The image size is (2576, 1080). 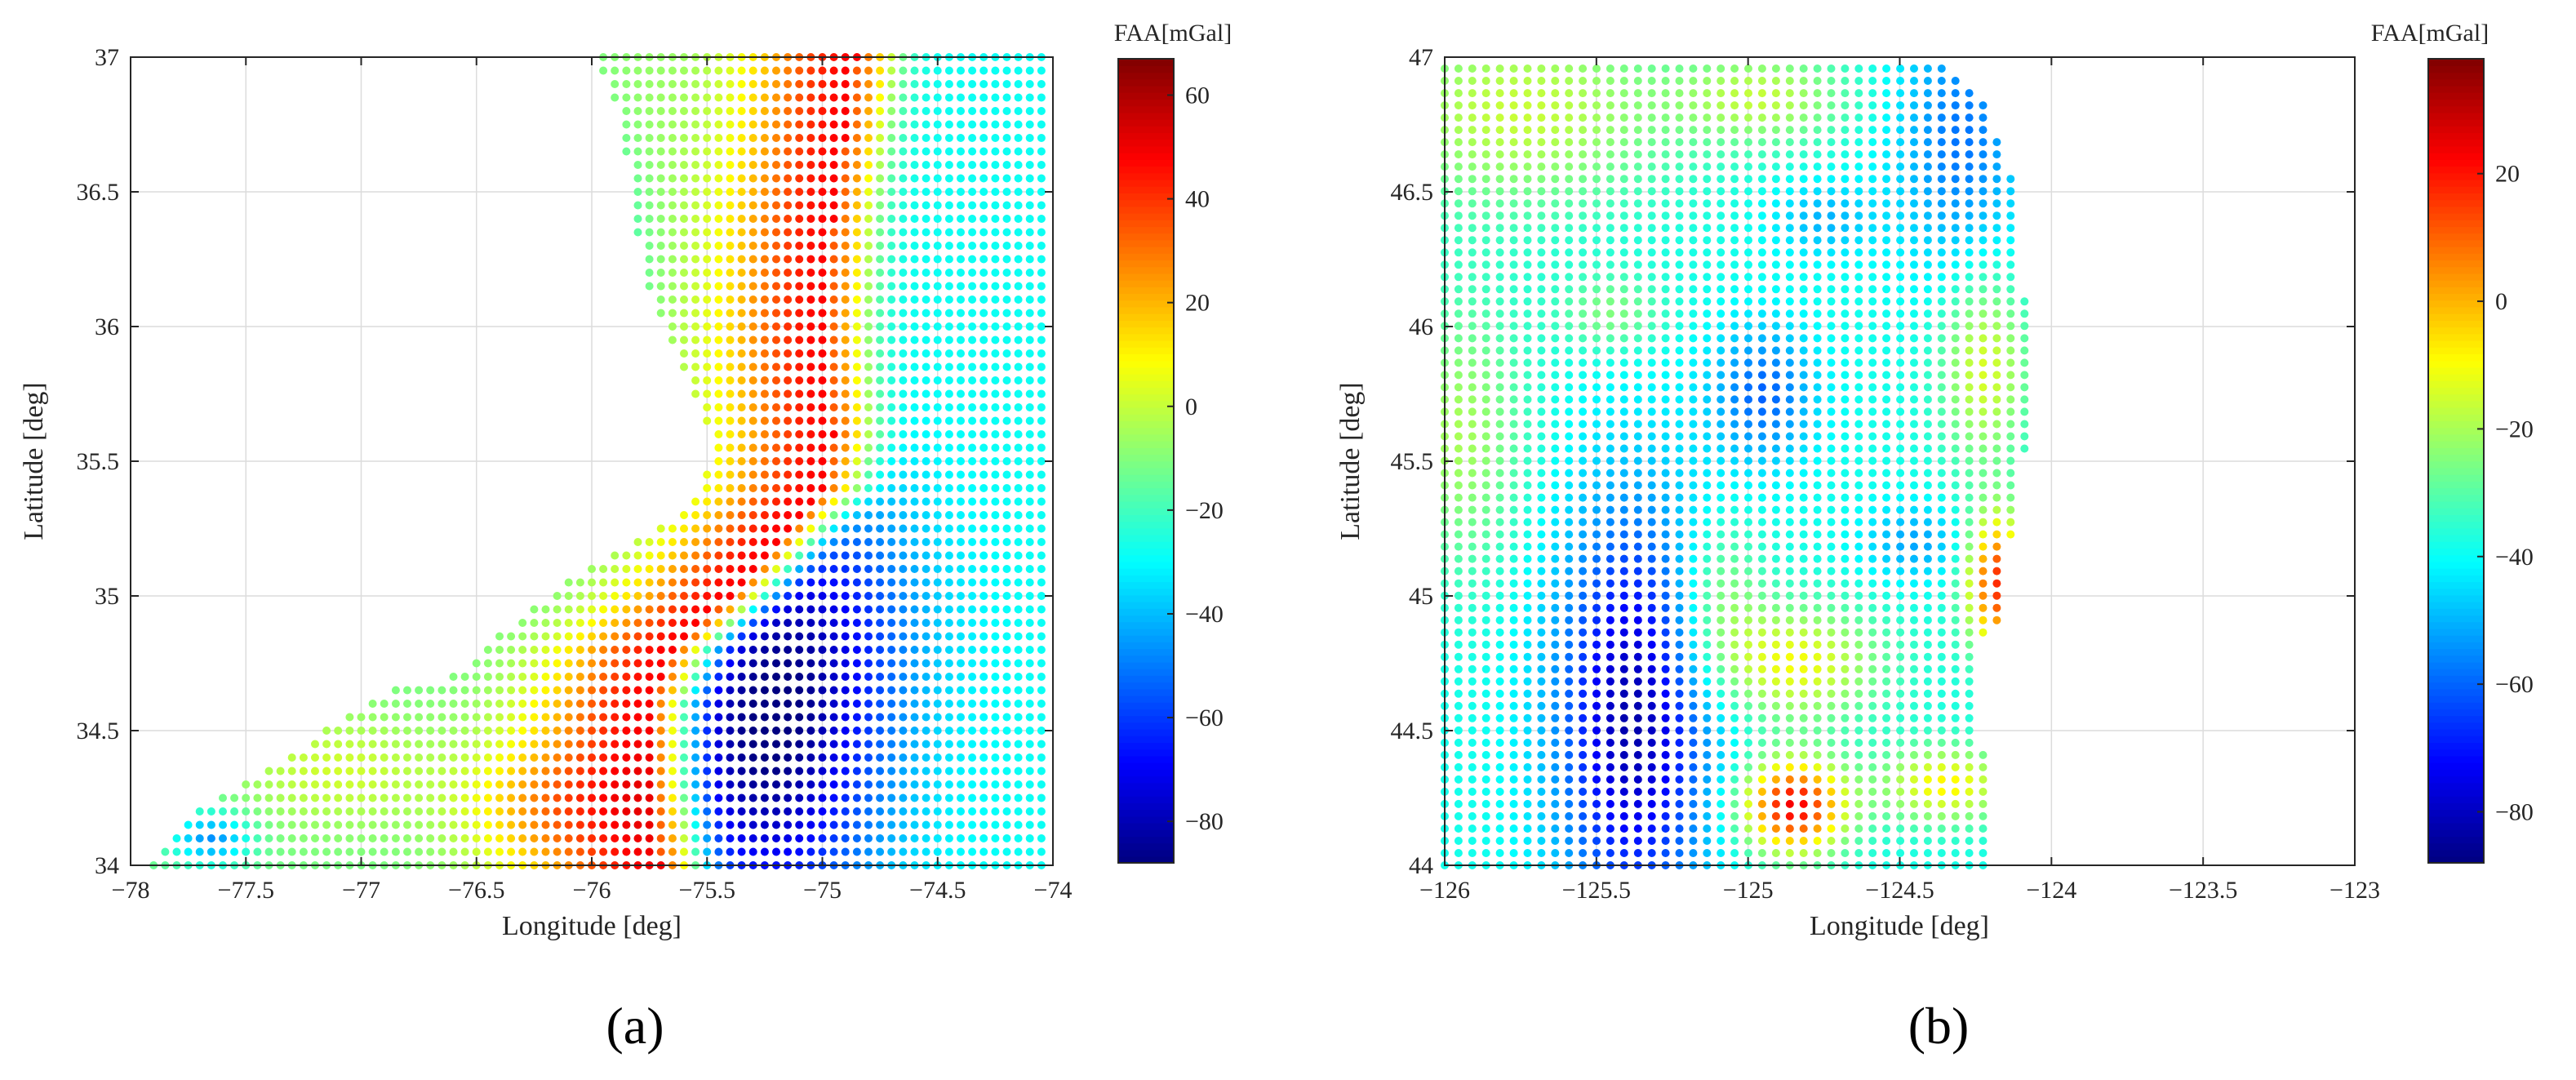 I want to click on x-tick-label: −78, so click(x=131, y=891).